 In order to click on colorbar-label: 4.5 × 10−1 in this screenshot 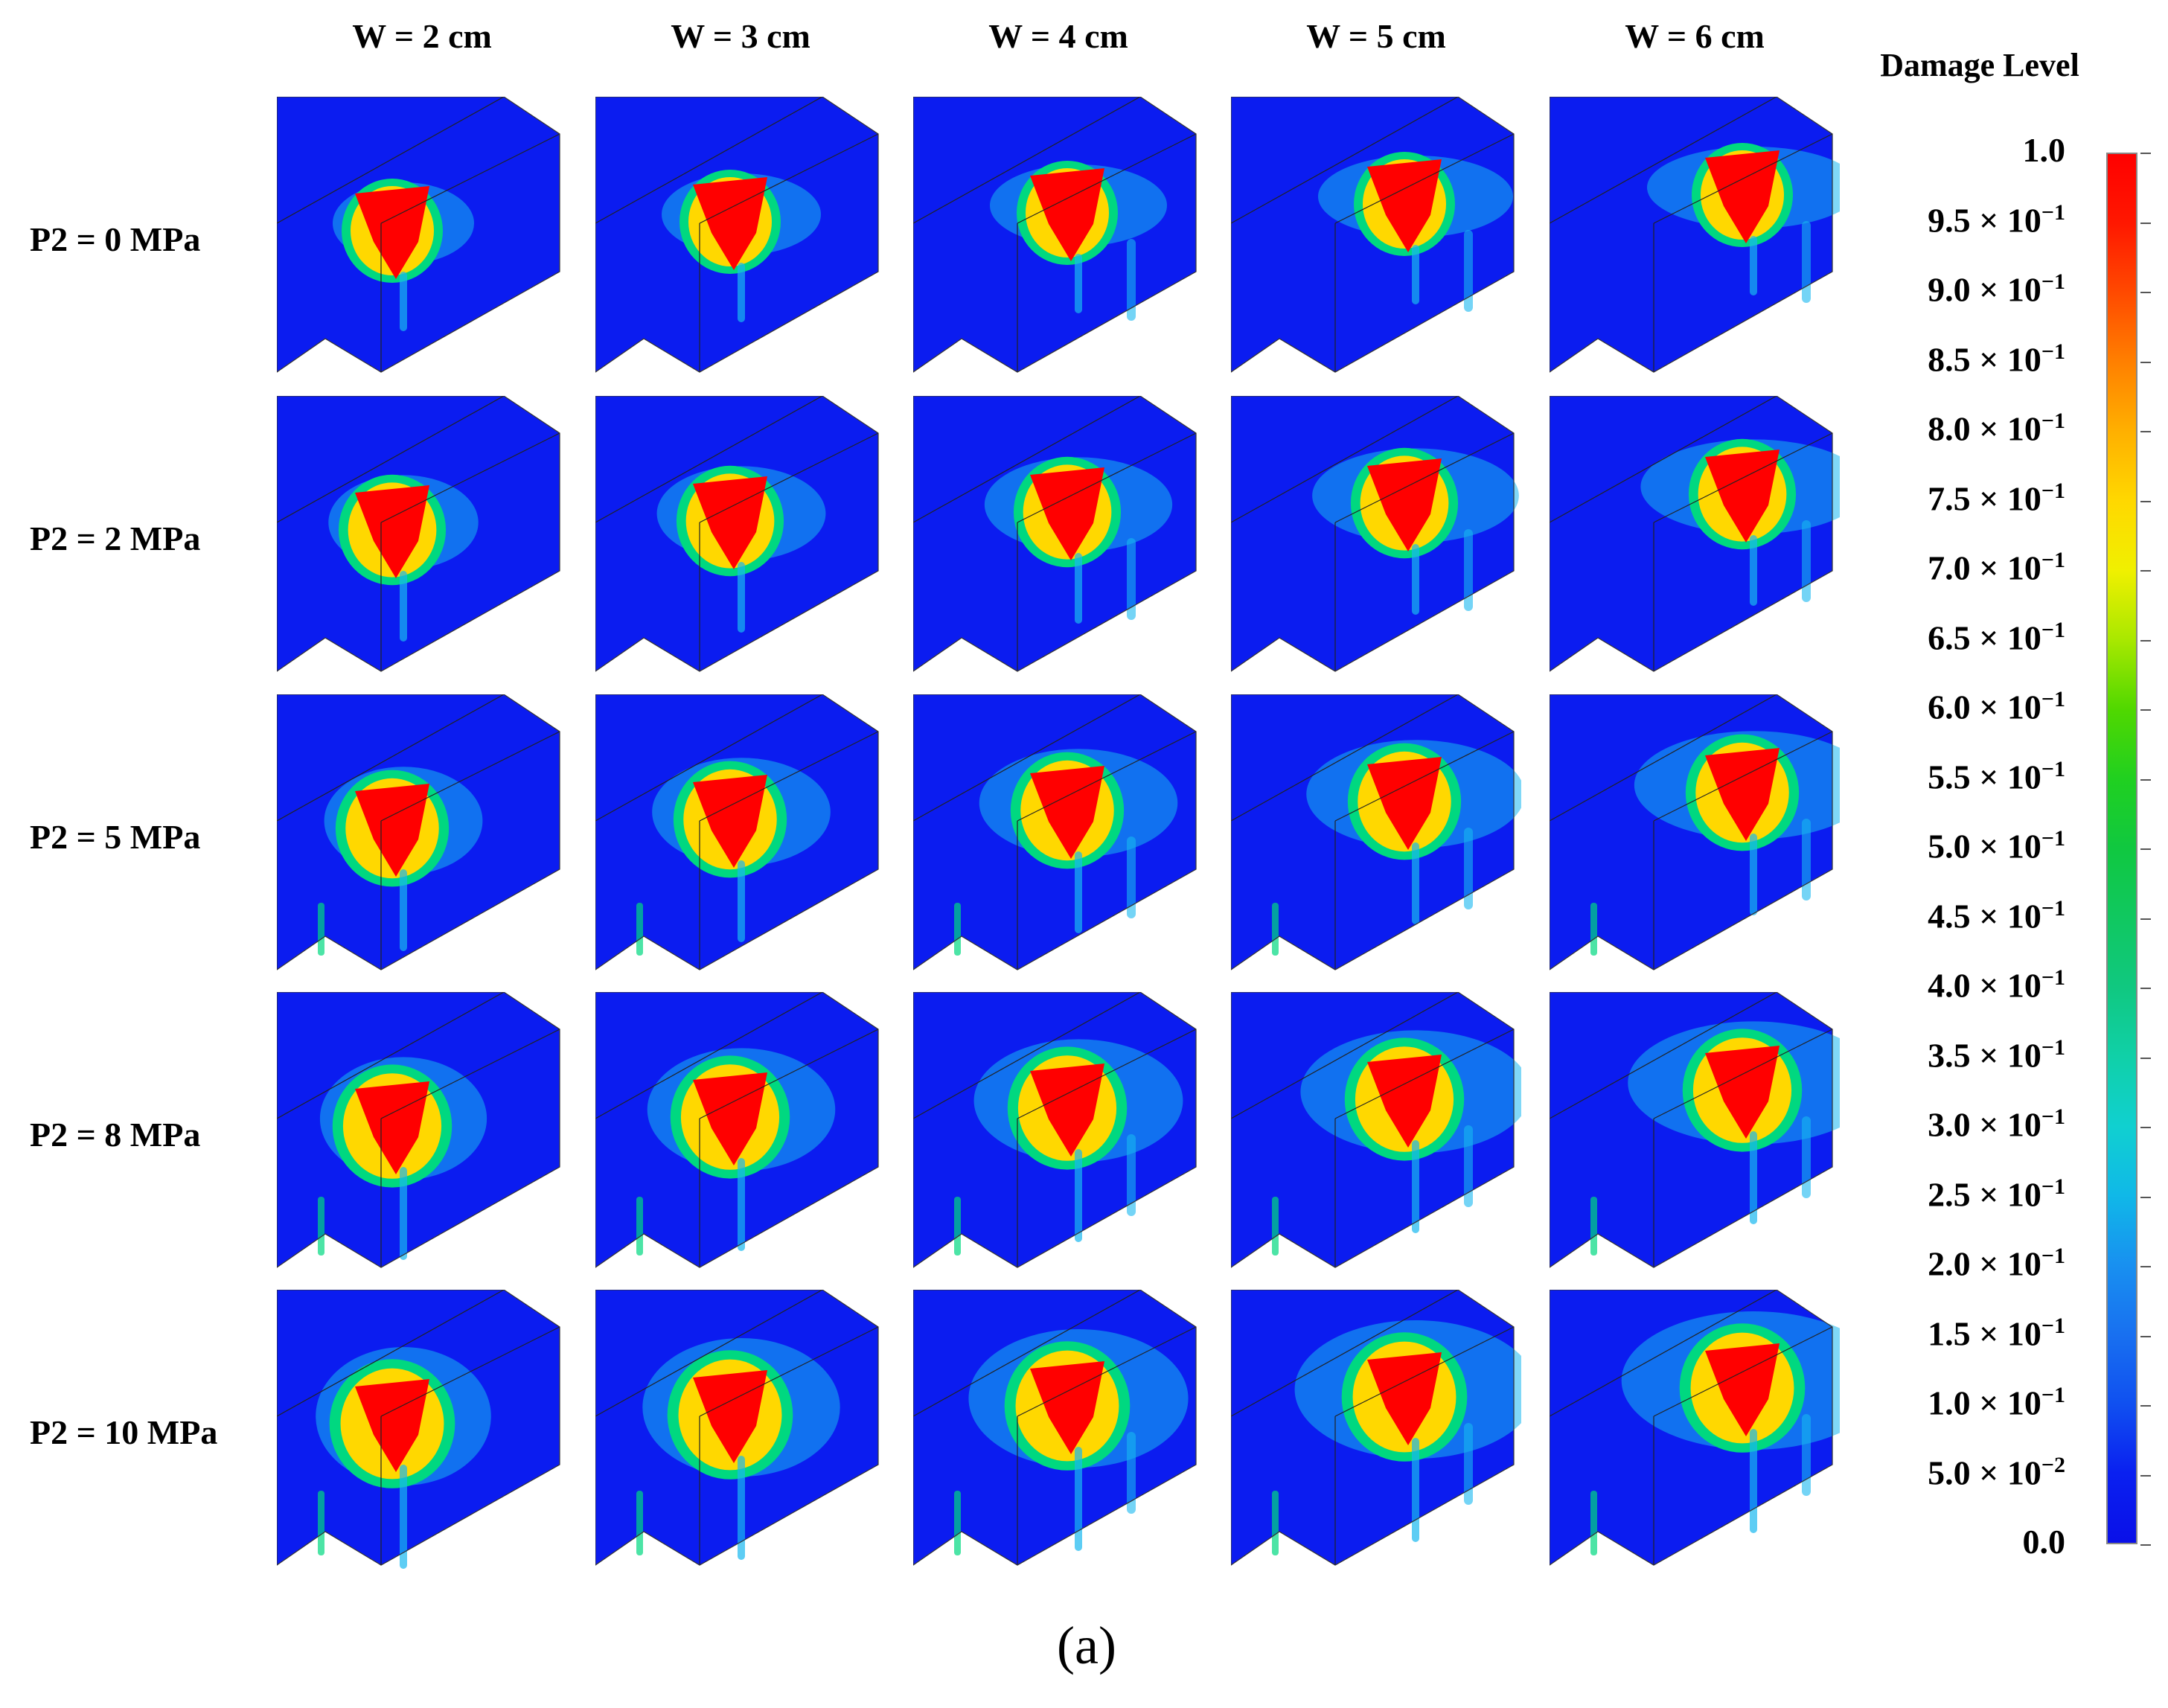, I will do `click(1956, 915)`.